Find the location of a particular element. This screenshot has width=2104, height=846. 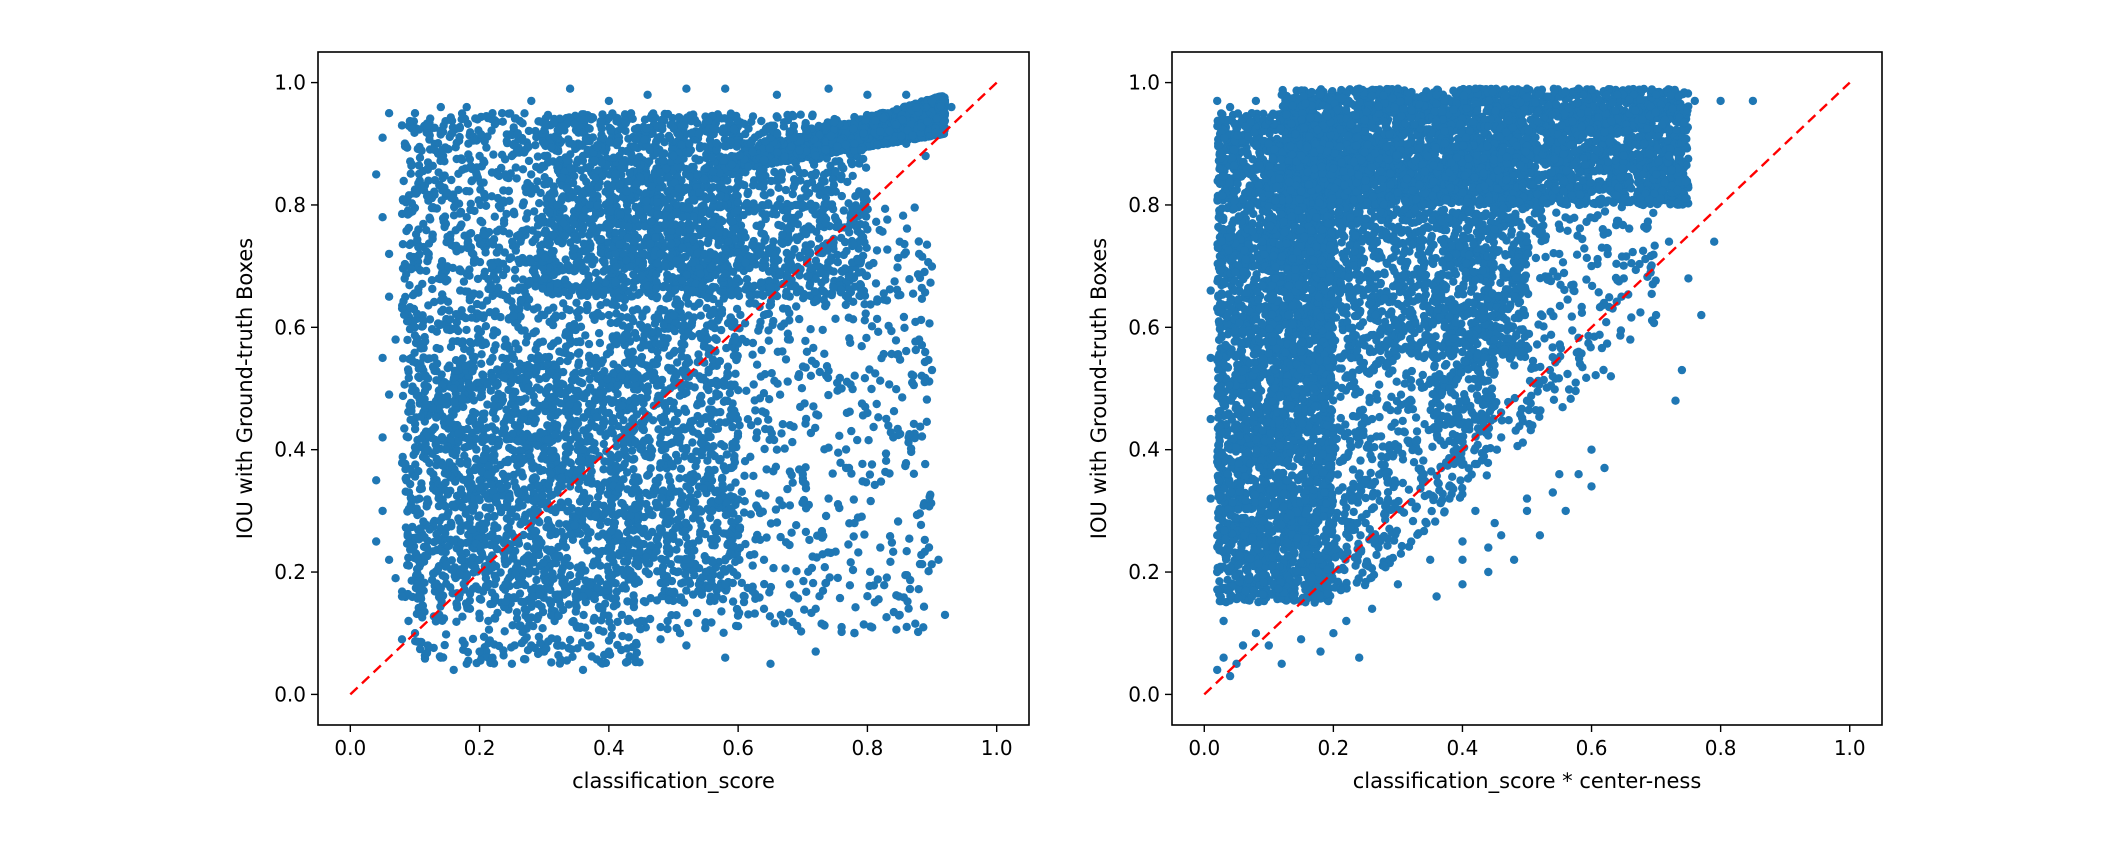

x-ticks-left: 0.0 0.2 0.4 0.6 0.8 1.0 is located at coordinates (673, 742).